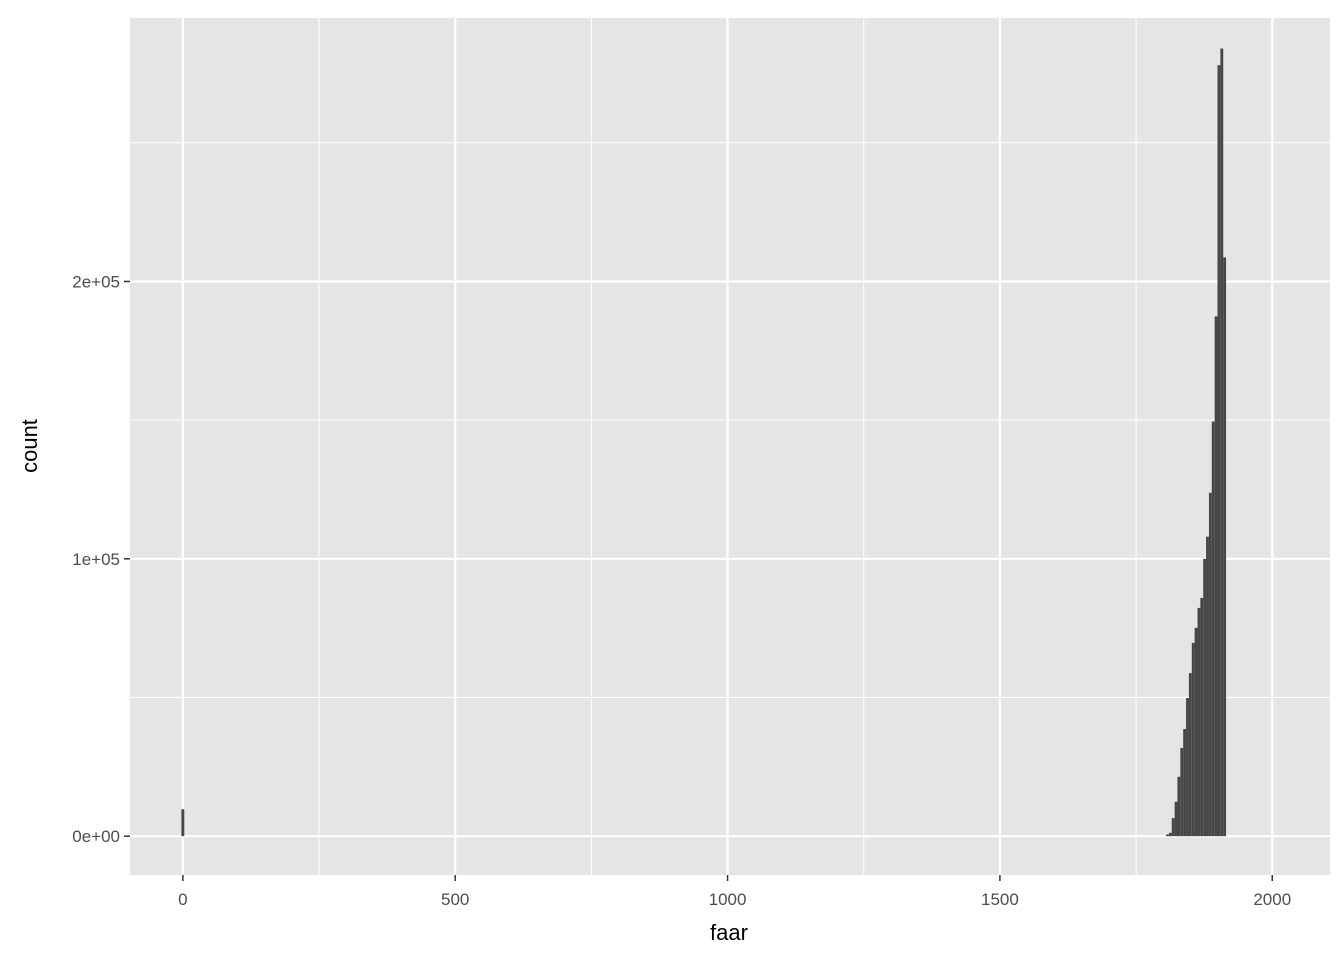 This screenshot has height=960, width=1344. What do you see at coordinates (96, 281) in the screenshot?
I see `y-tick-label: 2e+05` at bounding box center [96, 281].